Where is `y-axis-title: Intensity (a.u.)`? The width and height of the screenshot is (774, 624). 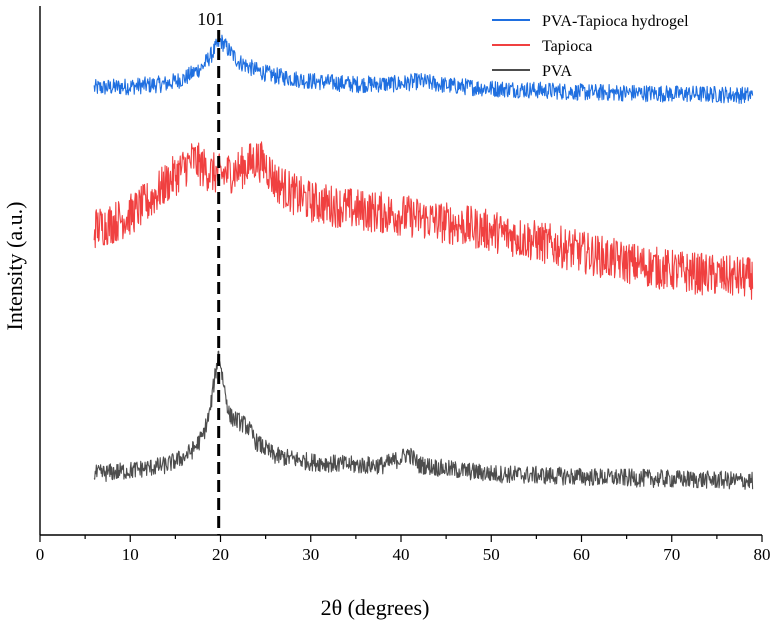 y-axis-title: Intensity (a.u.) is located at coordinates (14, 266).